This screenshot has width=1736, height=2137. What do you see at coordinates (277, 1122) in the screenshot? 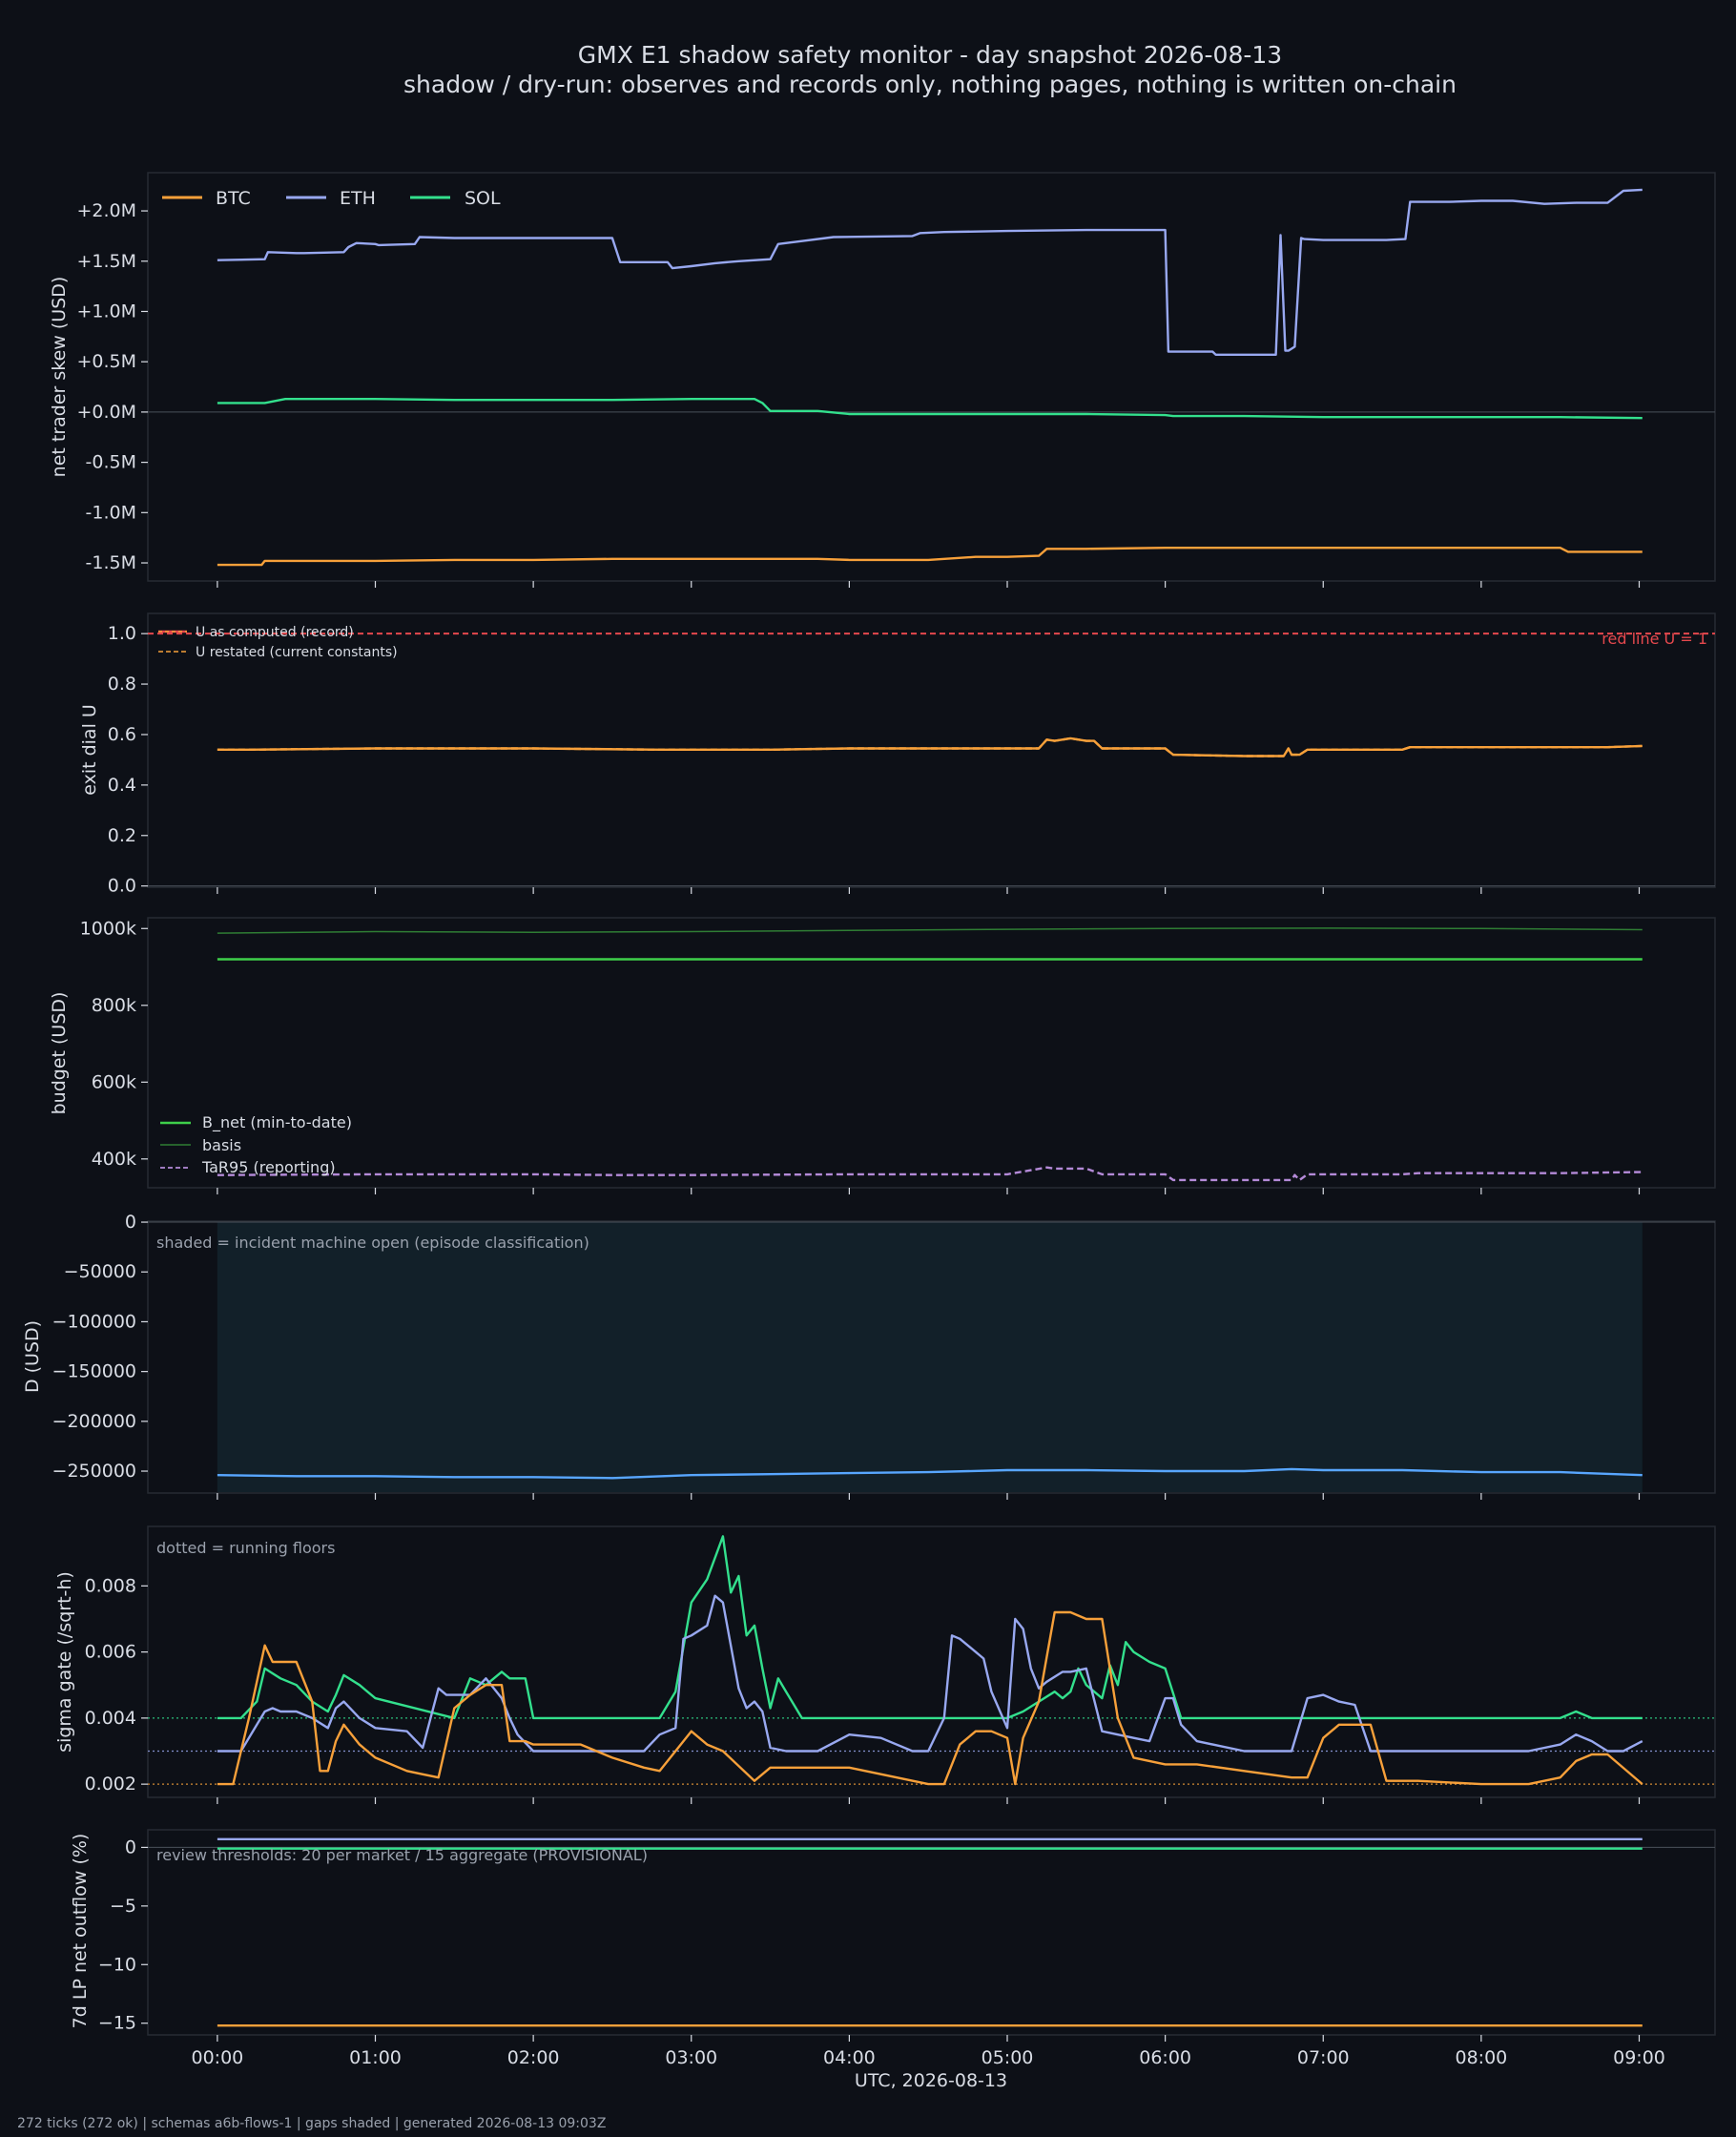
I see `legend-label-bnet: B_net (min-to-date)` at bounding box center [277, 1122].